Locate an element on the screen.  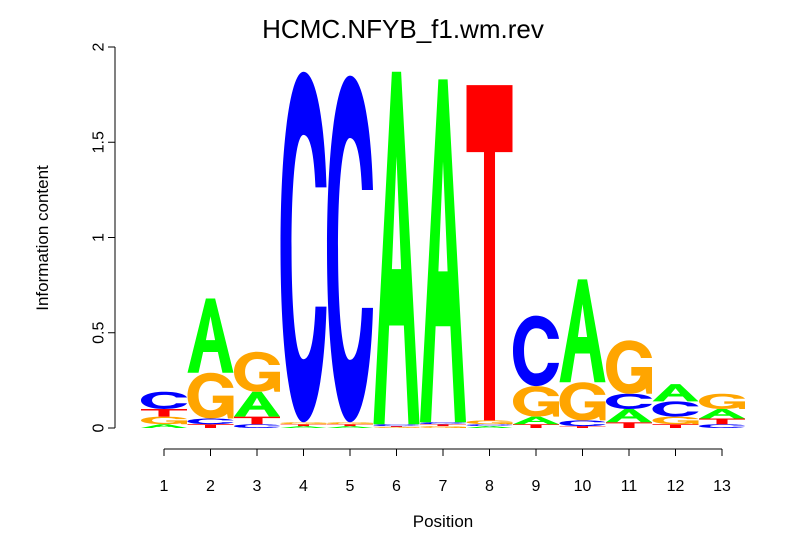
y-tick-label: 0 is located at coordinates (99, 427).